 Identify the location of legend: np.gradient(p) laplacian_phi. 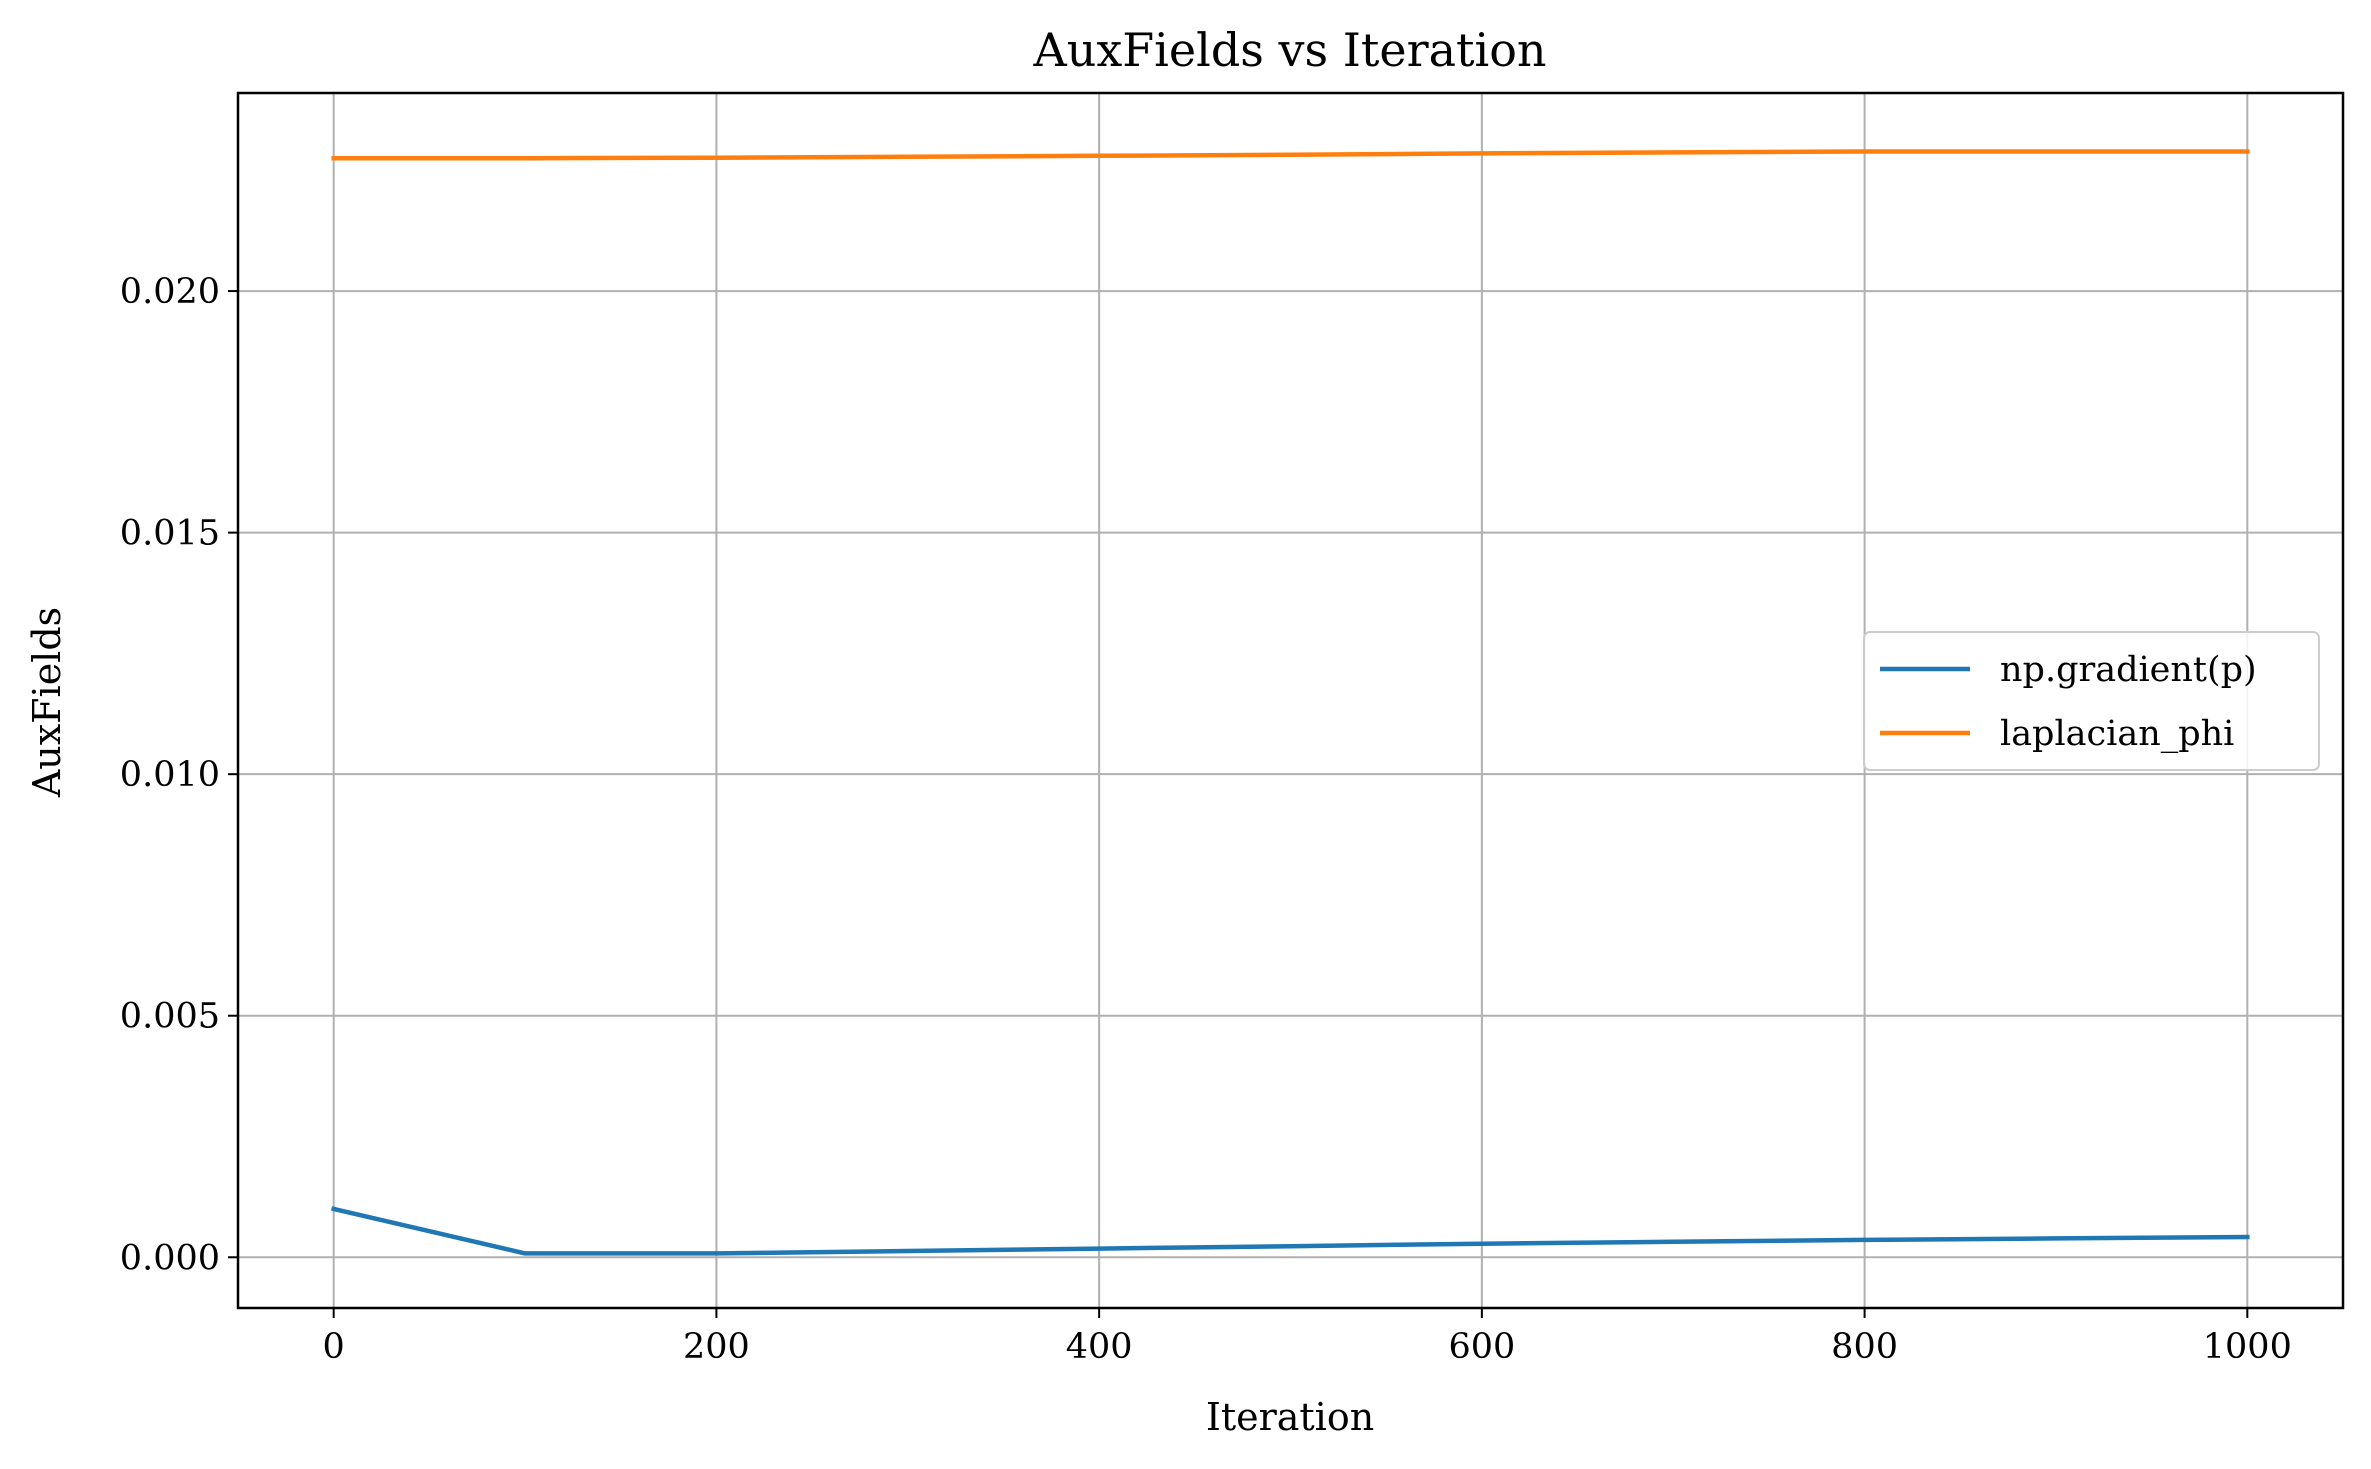
(2091, 701).